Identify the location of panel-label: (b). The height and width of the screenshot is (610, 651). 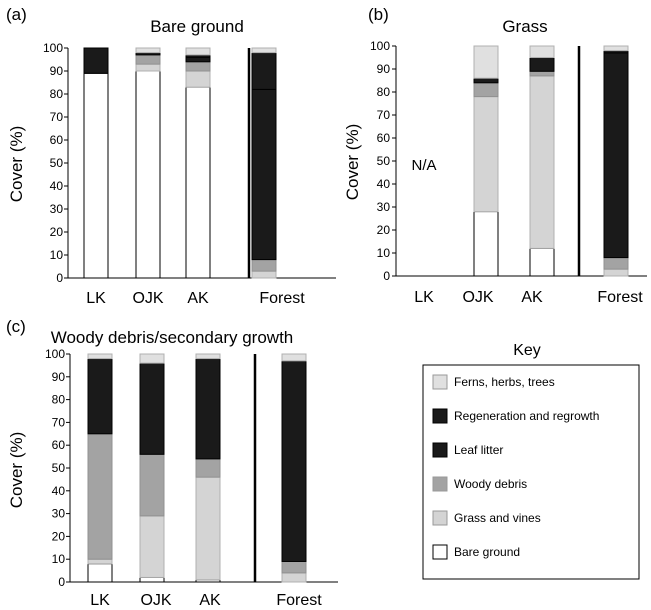
(378, 14).